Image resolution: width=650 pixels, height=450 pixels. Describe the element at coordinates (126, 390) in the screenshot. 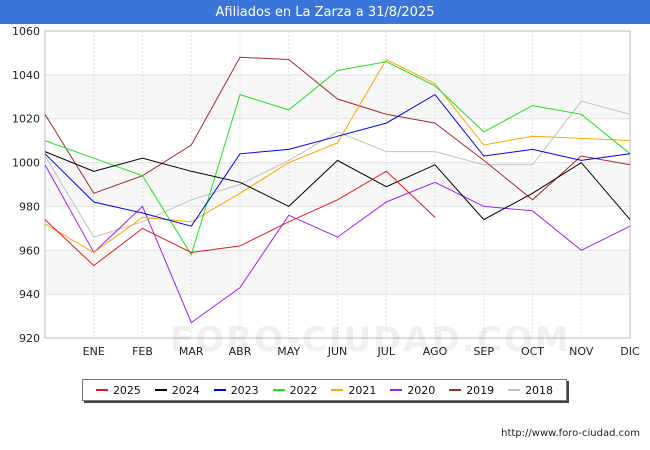

I see `legend-label: 2025` at that location.